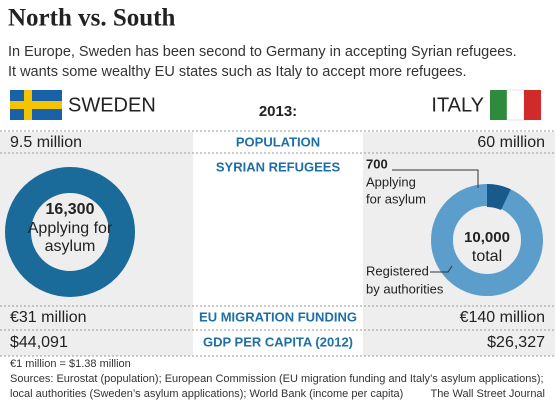  What do you see at coordinates (278, 166) in the screenshot?
I see `section-label: SYRIAN REFUGEES` at bounding box center [278, 166].